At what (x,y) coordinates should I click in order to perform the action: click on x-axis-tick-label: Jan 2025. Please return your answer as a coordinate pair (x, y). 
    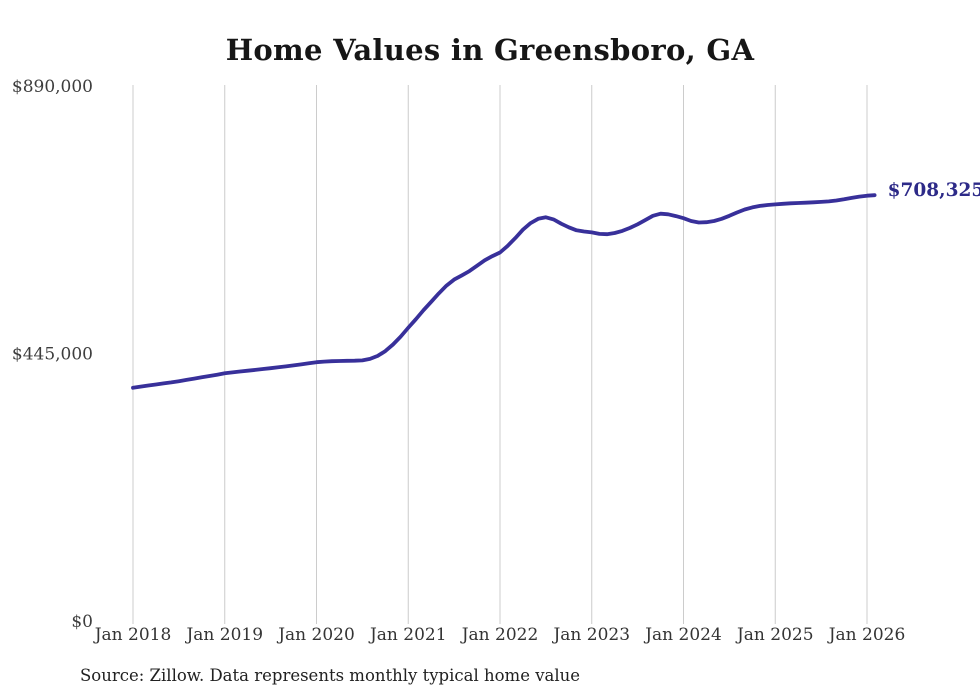
    Looking at the image, I should click on (774, 635).